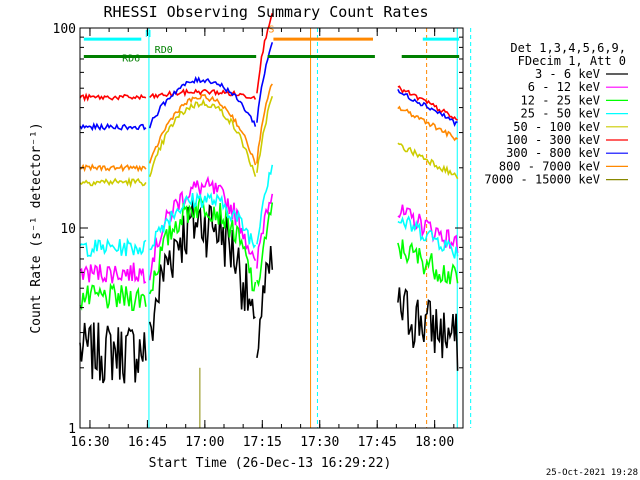 Image resolution: width=640 pixels, height=480 pixels. Describe the element at coordinates (164, 50) in the screenshot. I see `annotation-2: RD0` at that location.